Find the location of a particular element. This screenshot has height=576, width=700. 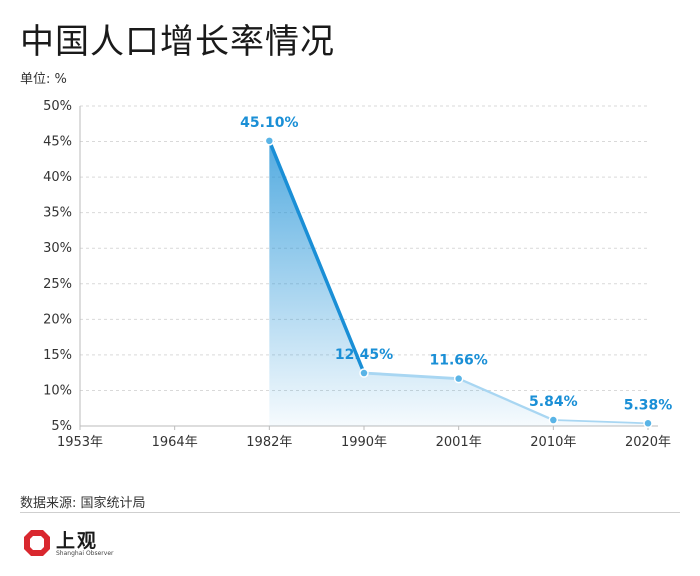

shanghai-observer-logo: 上观 Shanghai Observer is located at coordinates (102, 545).